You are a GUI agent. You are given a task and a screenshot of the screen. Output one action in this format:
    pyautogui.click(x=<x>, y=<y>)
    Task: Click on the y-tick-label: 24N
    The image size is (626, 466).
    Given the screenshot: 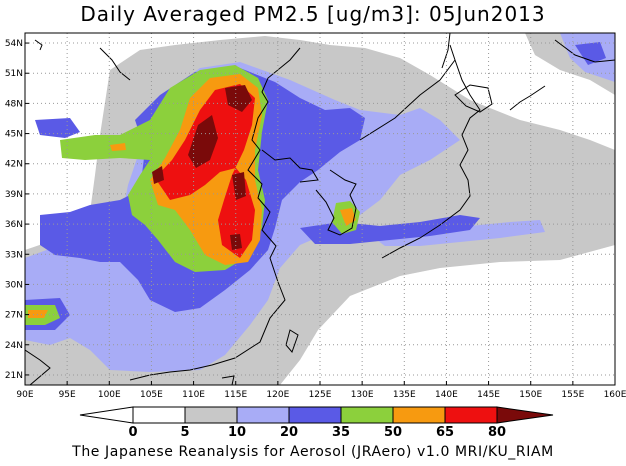 What is the action you would take?
    pyautogui.click(x=14, y=346)
    